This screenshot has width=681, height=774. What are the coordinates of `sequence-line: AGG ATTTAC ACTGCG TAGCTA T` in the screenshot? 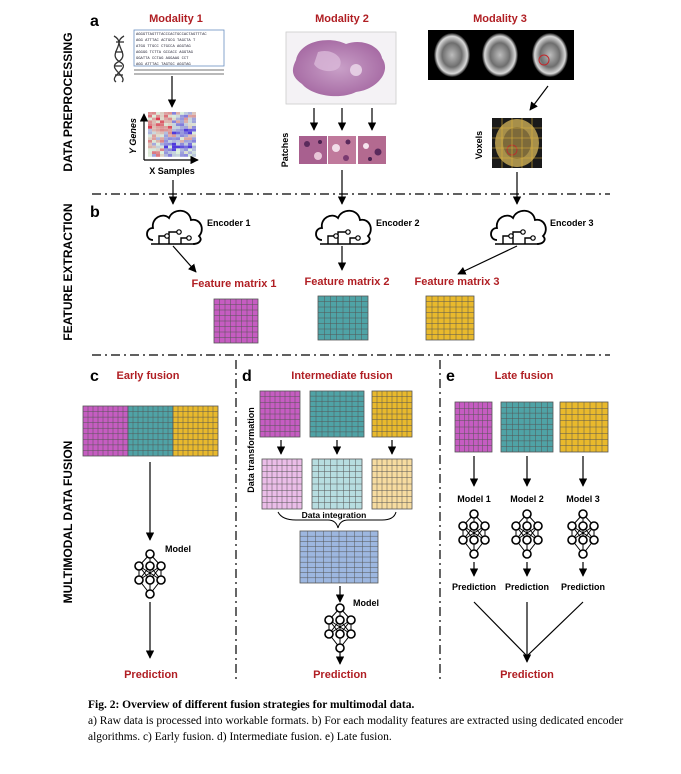 It's located at (166, 41).